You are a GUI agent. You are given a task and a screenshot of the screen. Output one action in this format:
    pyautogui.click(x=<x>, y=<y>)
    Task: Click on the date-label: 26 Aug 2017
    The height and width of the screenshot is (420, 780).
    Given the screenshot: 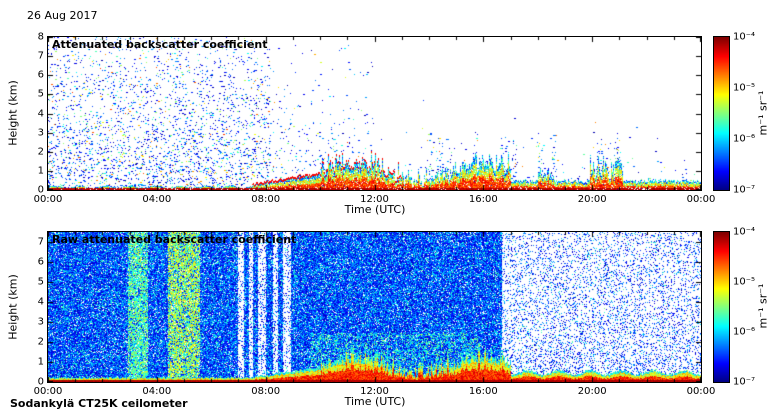 What is the action you would take?
    pyautogui.click(x=62, y=15)
    